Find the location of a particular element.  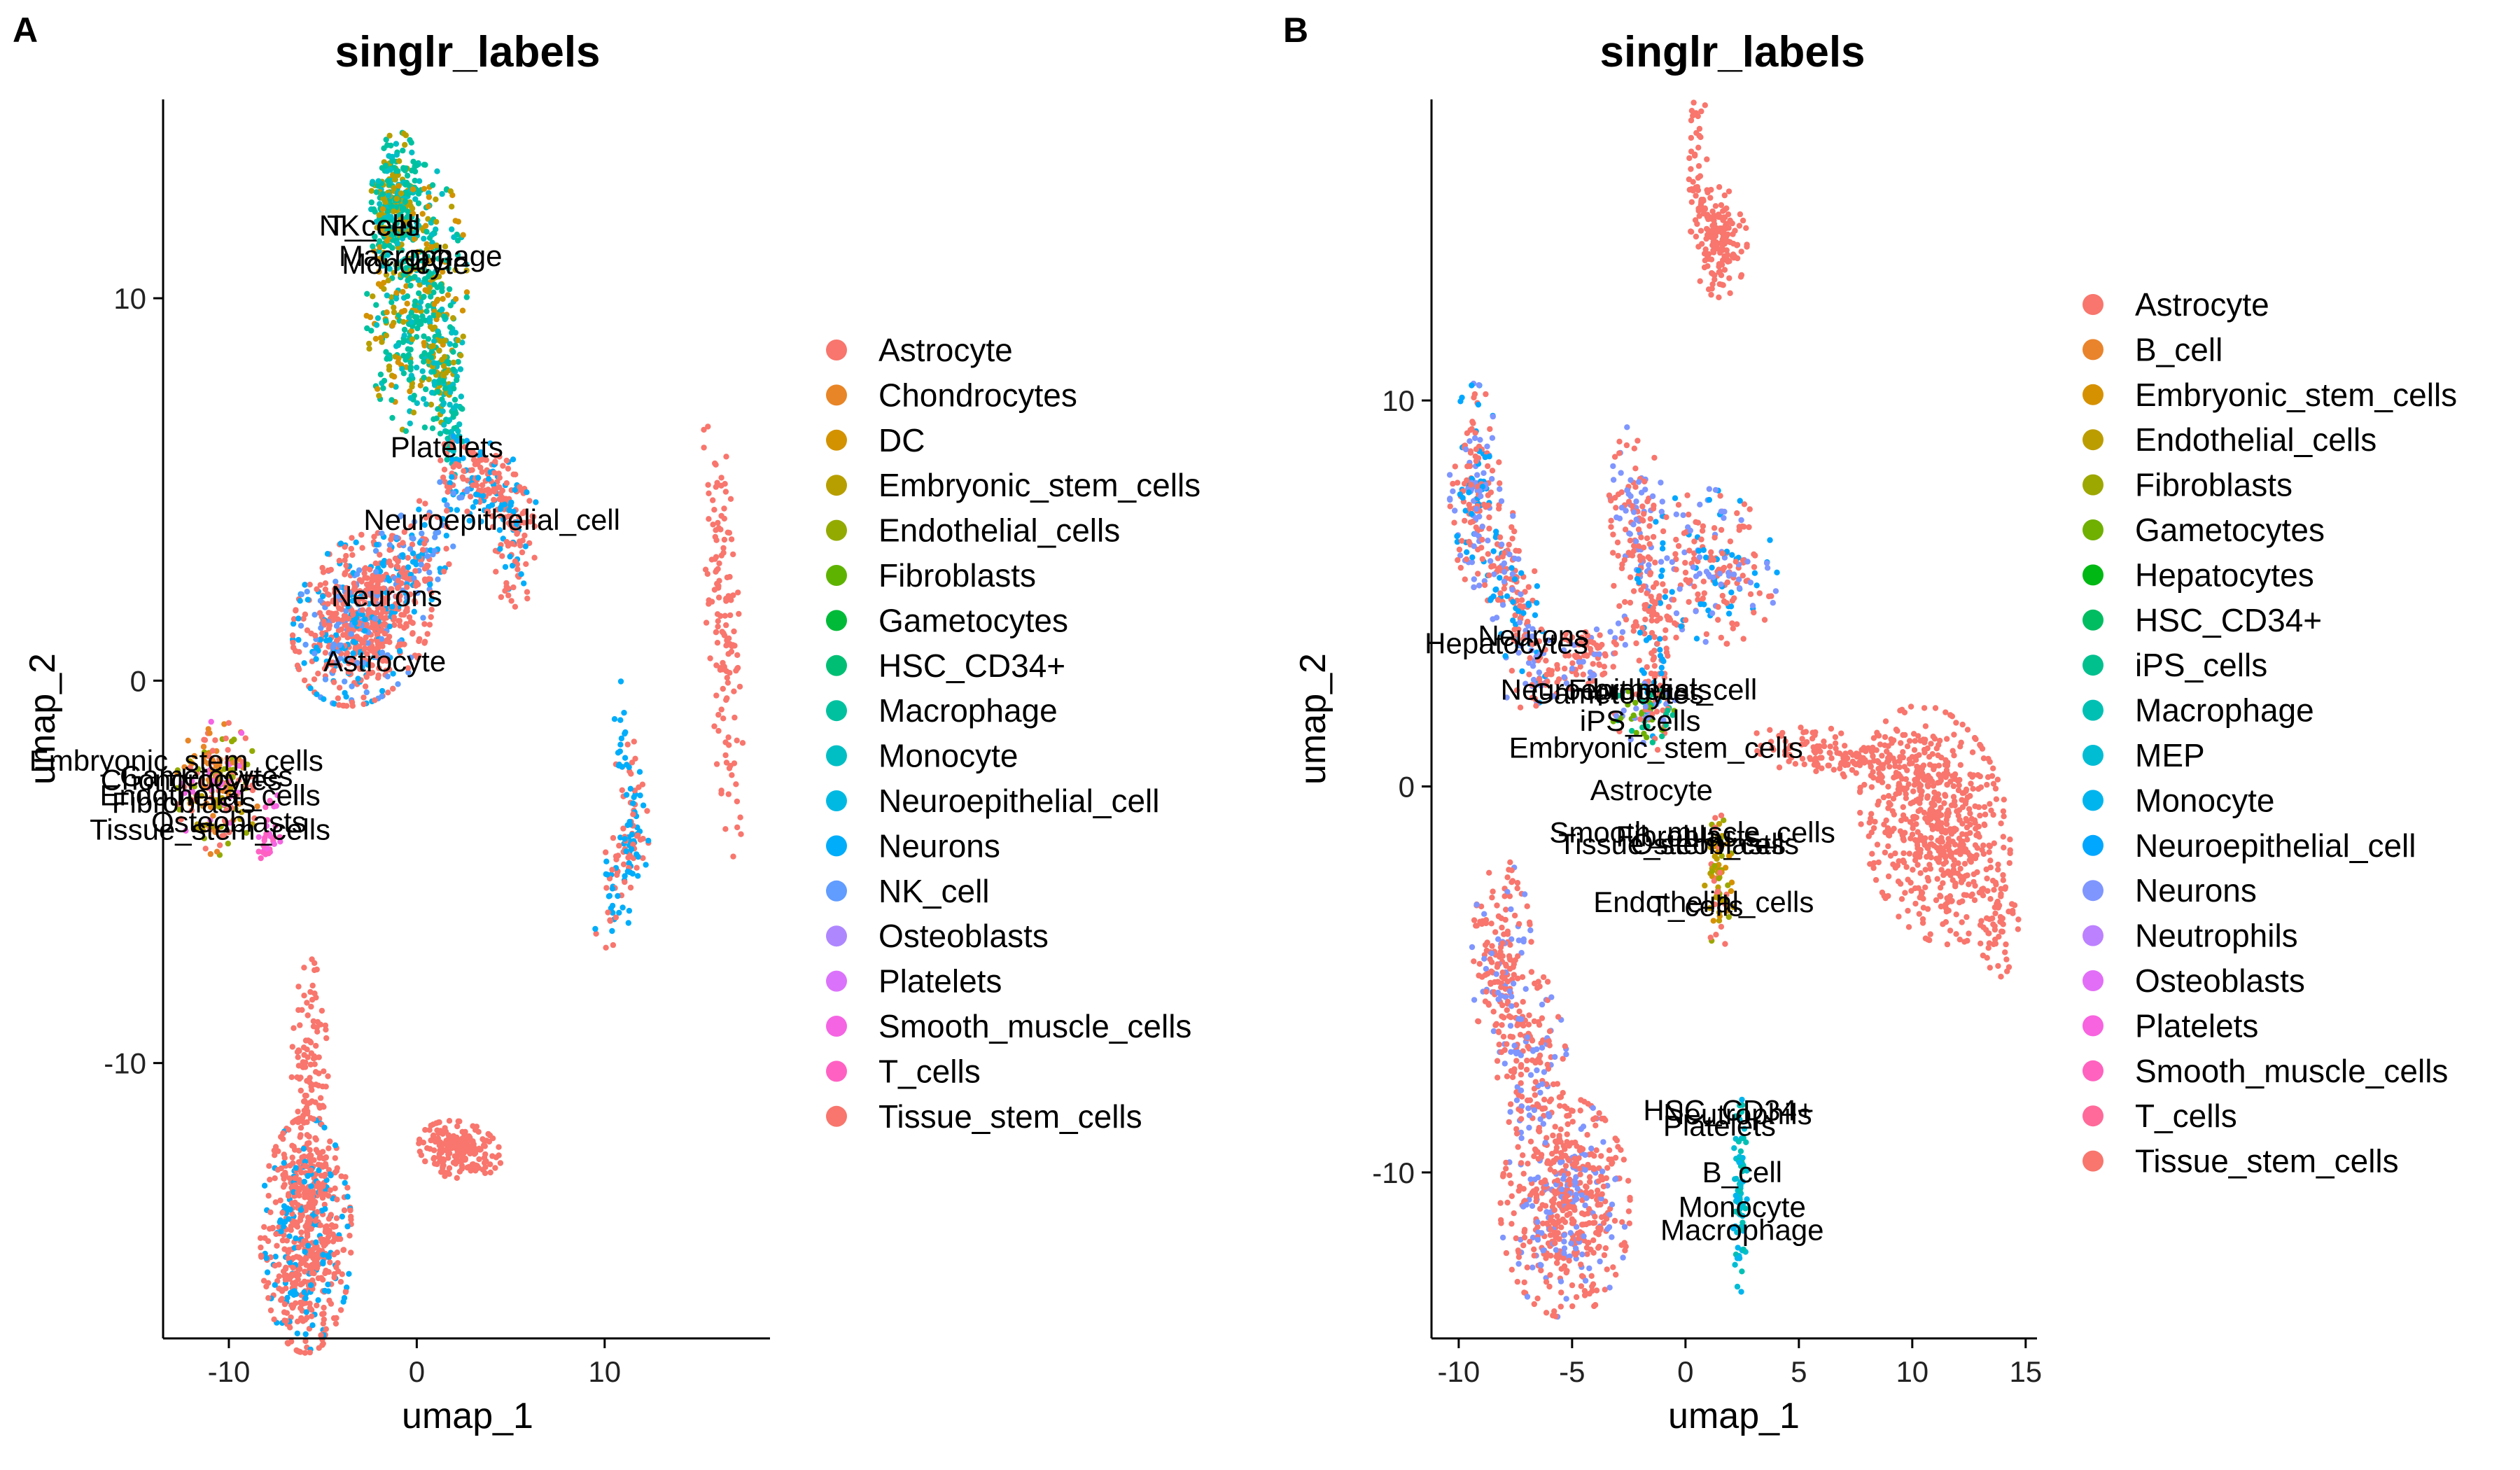

legend-label: DC is located at coordinates (901, 440).